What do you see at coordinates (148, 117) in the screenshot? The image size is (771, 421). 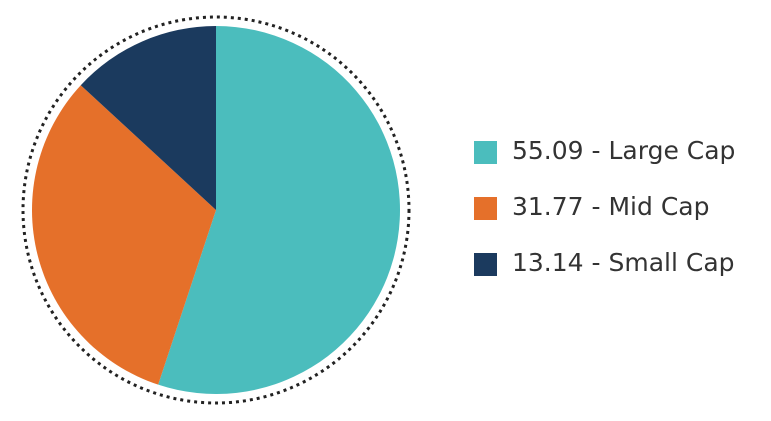 I see `pie-slice` at bounding box center [148, 117].